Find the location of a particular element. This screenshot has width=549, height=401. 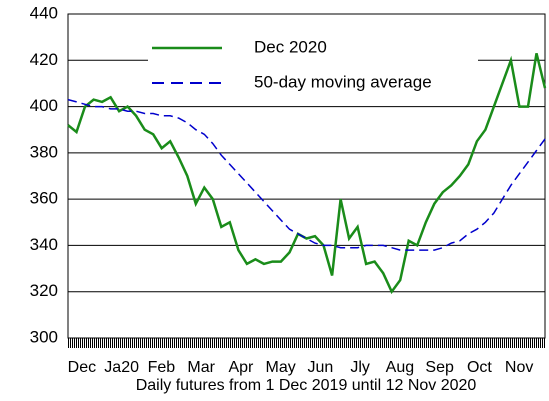

legend-bg is located at coordinates (313, 83).